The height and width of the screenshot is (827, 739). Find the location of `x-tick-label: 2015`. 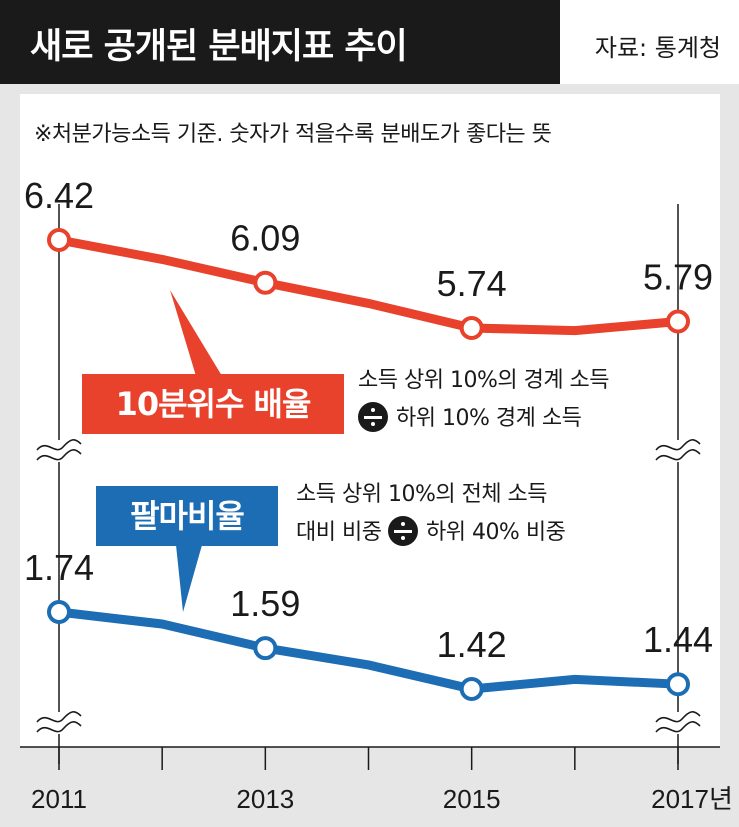

x-tick-label: 2015 is located at coordinates (472, 799).